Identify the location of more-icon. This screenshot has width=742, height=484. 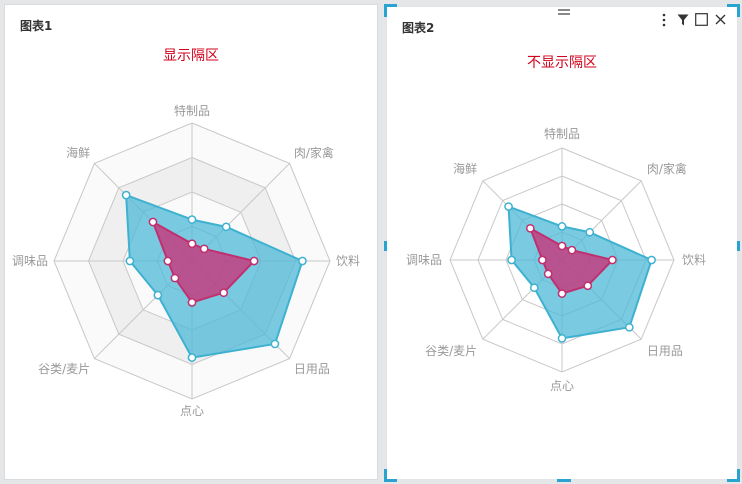
(664, 20).